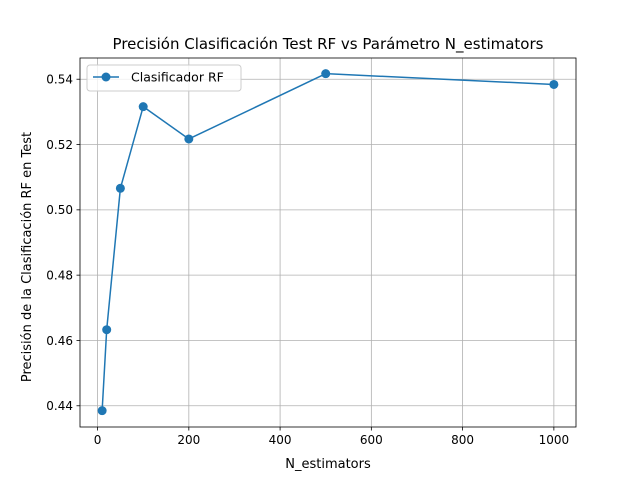  I want to click on legend-box, so click(164, 78).